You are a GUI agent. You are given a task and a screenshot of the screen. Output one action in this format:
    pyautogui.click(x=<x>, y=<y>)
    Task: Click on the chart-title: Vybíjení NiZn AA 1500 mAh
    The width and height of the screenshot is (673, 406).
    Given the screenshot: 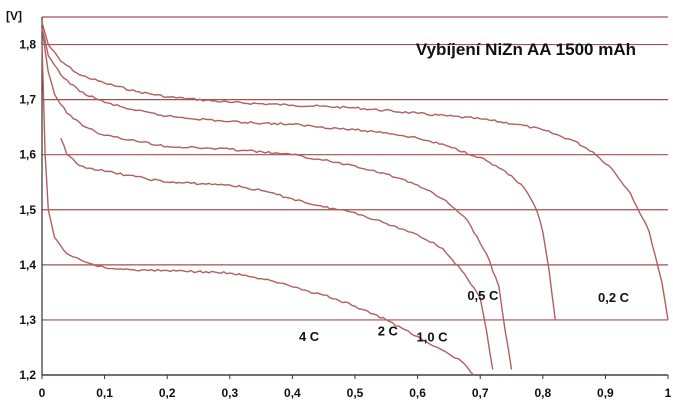 What is the action you would take?
    pyautogui.click(x=526, y=49)
    